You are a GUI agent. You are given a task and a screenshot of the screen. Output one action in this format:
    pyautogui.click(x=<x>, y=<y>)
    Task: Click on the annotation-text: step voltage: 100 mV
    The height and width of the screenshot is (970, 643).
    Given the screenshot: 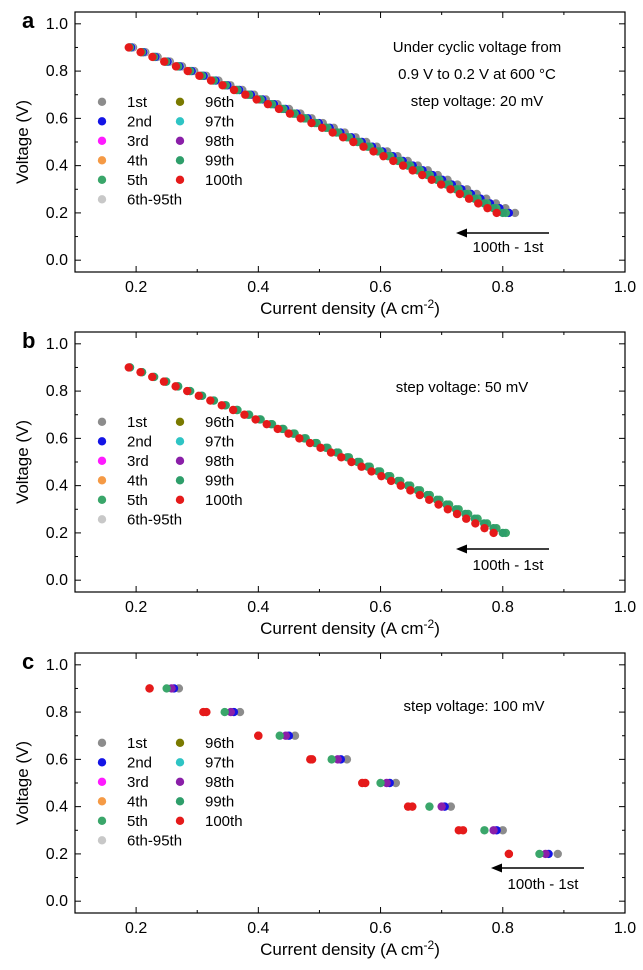 What is the action you would take?
    pyautogui.click(x=474, y=706)
    